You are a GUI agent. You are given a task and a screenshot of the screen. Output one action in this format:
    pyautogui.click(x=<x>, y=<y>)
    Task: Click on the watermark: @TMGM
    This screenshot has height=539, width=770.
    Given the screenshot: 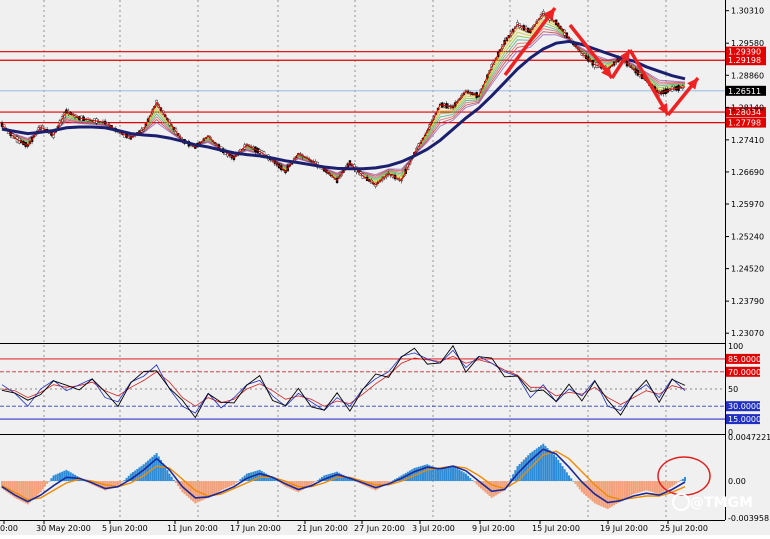 What is the action you would take?
    pyautogui.click(x=712, y=502)
    